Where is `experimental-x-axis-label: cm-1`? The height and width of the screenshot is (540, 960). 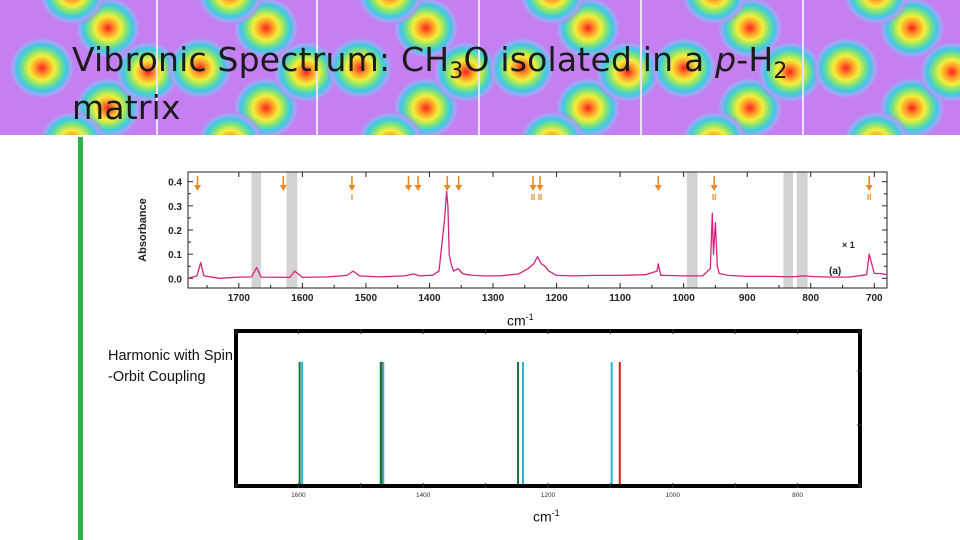
experimental-x-axis-label: cm-1 is located at coordinates (520, 320).